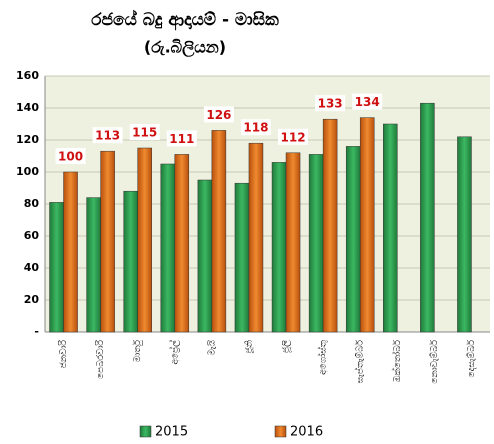  What do you see at coordinates (211, 347) in the screenshot?
I see `x-tick-label: මැයි` at bounding box center [211, 347].